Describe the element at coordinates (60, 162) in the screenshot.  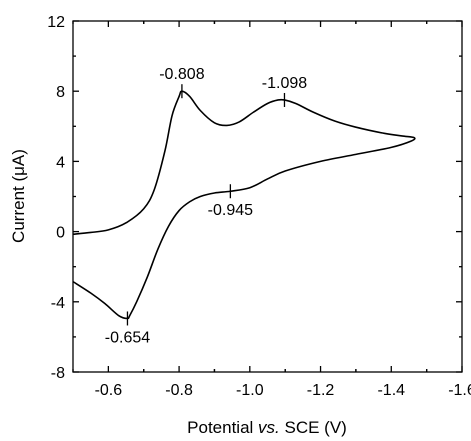
I see `y-tick-label: 4` at that location.